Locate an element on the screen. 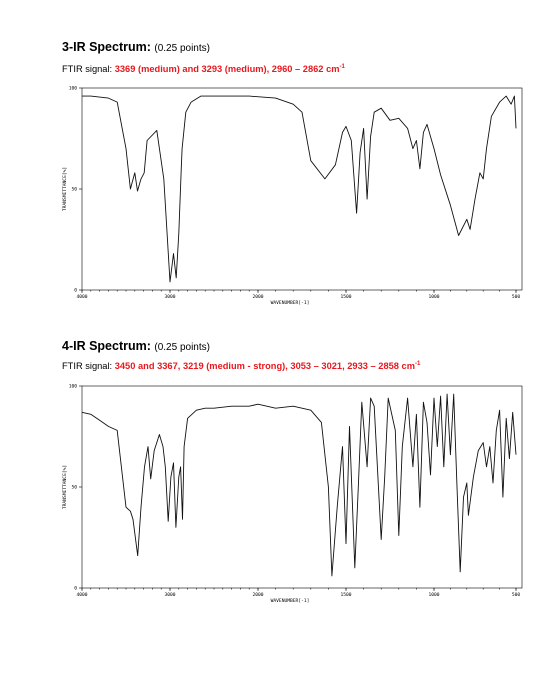  section-3-title: 3-IR Spectrum: is located at coordinates (106, 47).